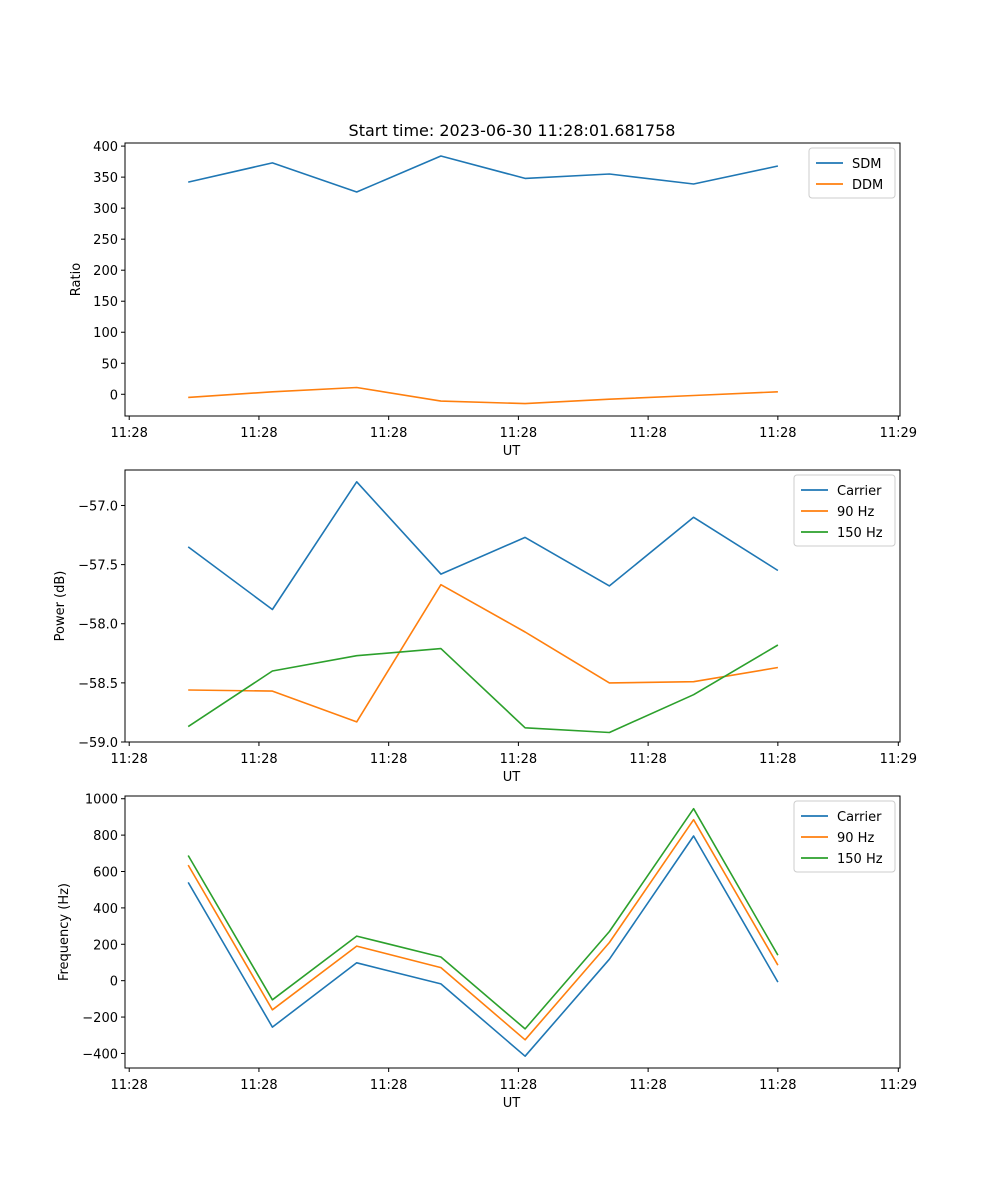 The width and height of the screenshot is (1000, 1200). I want to click on y-tick-label: 600, so click(105, 873).